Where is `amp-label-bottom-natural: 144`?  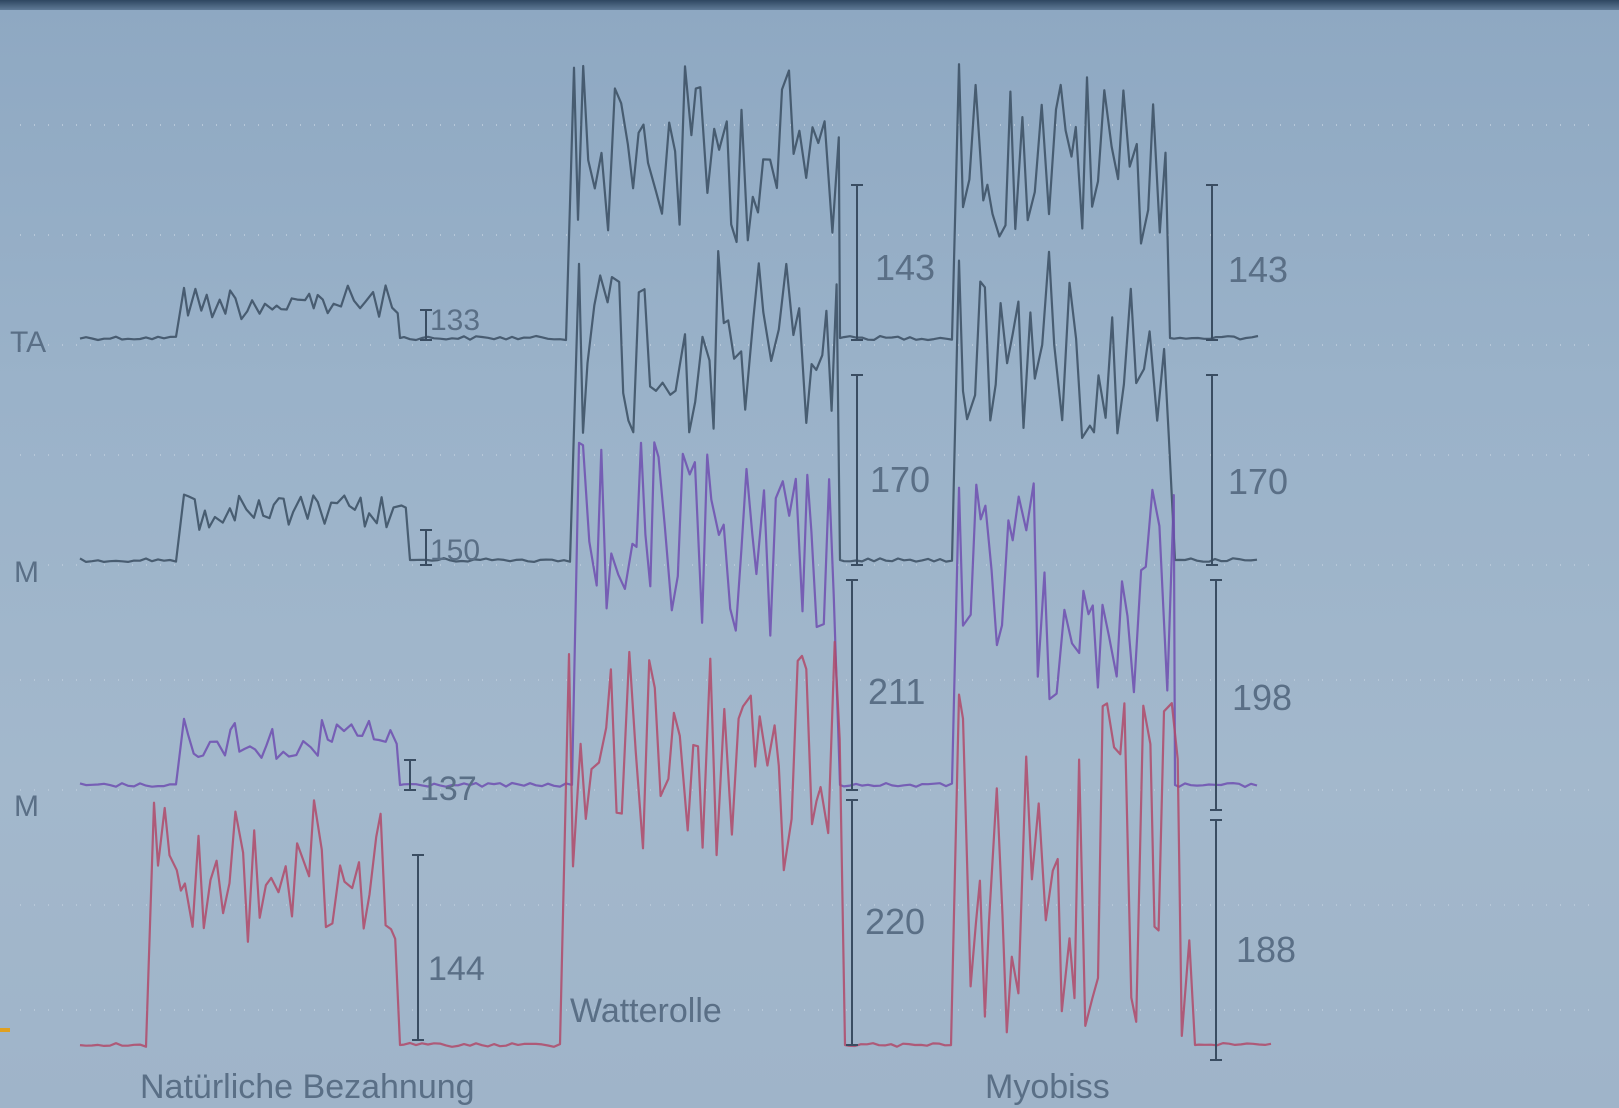 amp-label-bottom-natural: 144 is located at coordinates (456, 969).